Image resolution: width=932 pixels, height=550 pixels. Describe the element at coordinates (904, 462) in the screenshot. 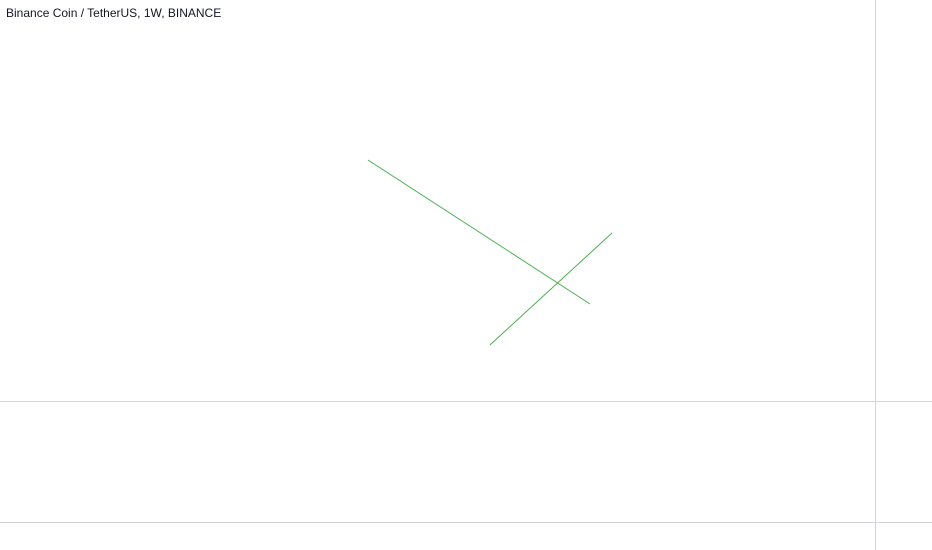

I see `rsi-axis` at that location.